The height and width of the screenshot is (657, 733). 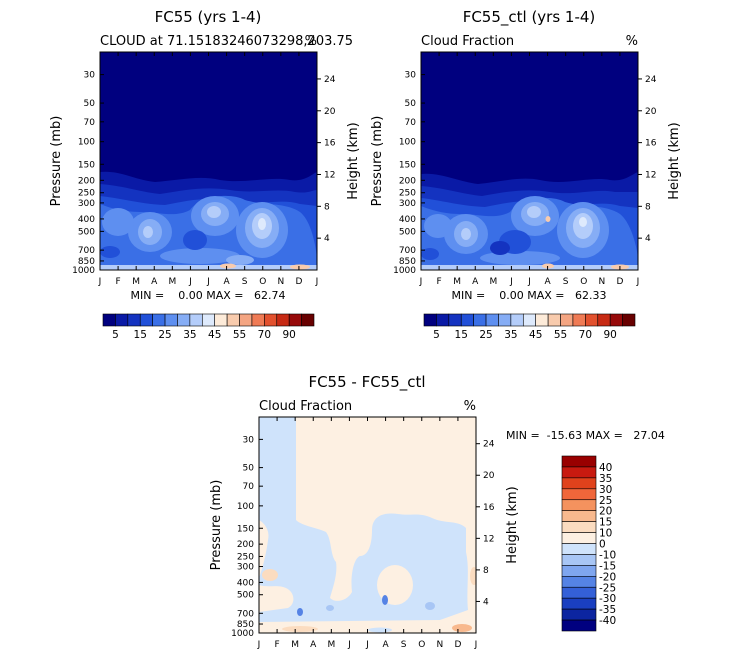 I want to click on colorbar-label: -20, so click(x=607, y=577).